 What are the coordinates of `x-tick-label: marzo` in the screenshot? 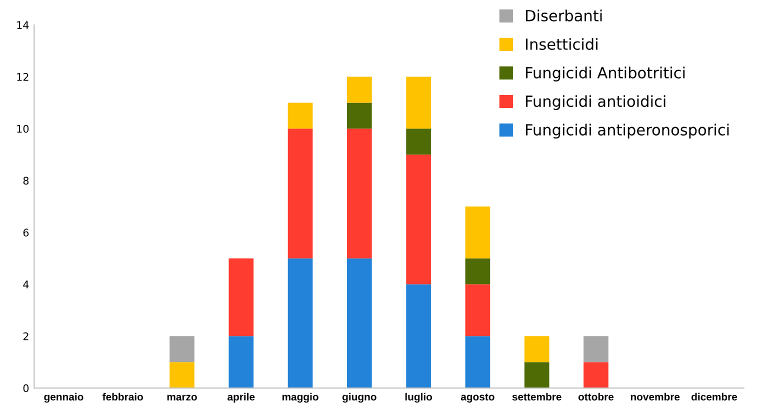 It's located at (182, 397).